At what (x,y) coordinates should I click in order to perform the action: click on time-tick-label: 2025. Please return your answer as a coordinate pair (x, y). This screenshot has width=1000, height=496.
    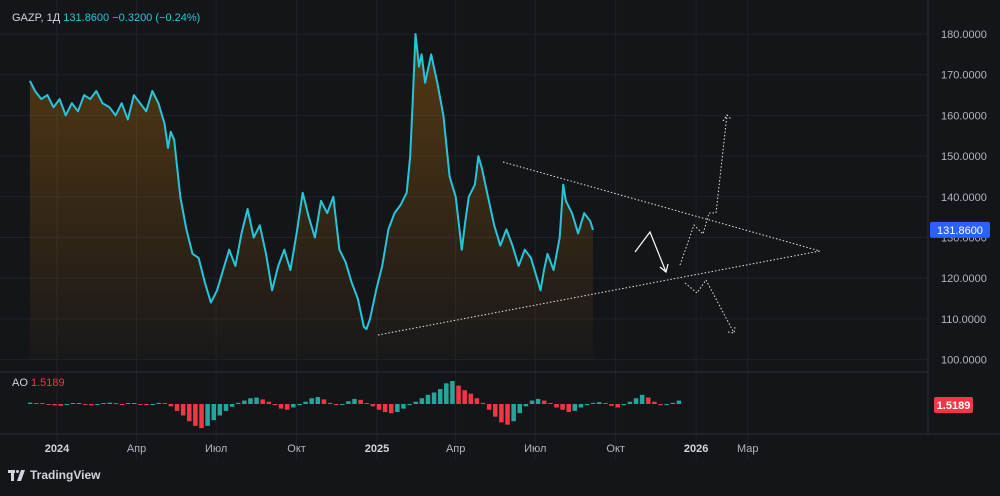
    Looking at the image, I should click on (377, 449).